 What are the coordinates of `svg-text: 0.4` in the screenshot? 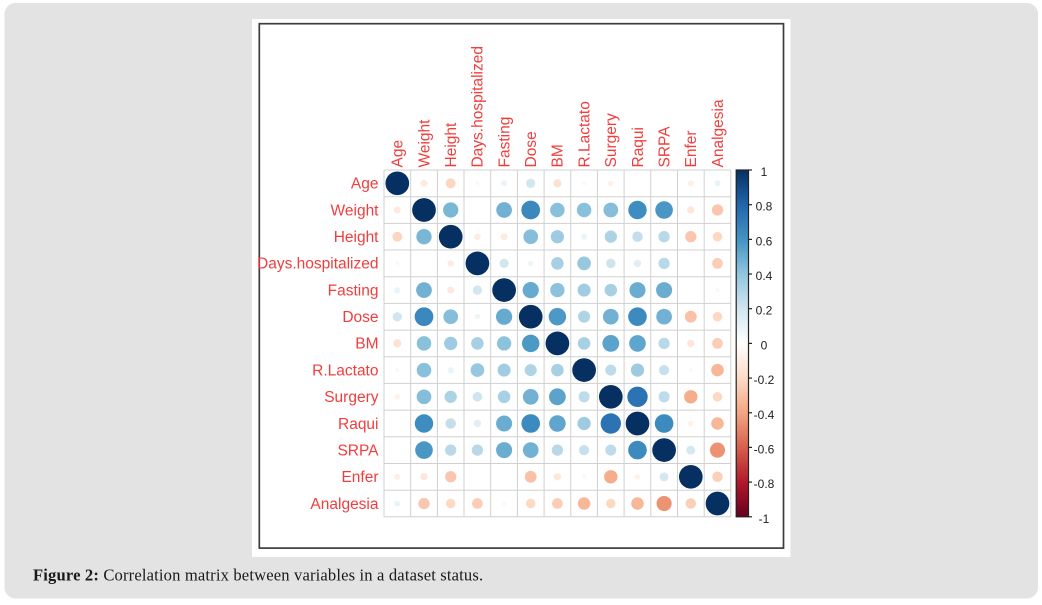 It's located at (764, 276).